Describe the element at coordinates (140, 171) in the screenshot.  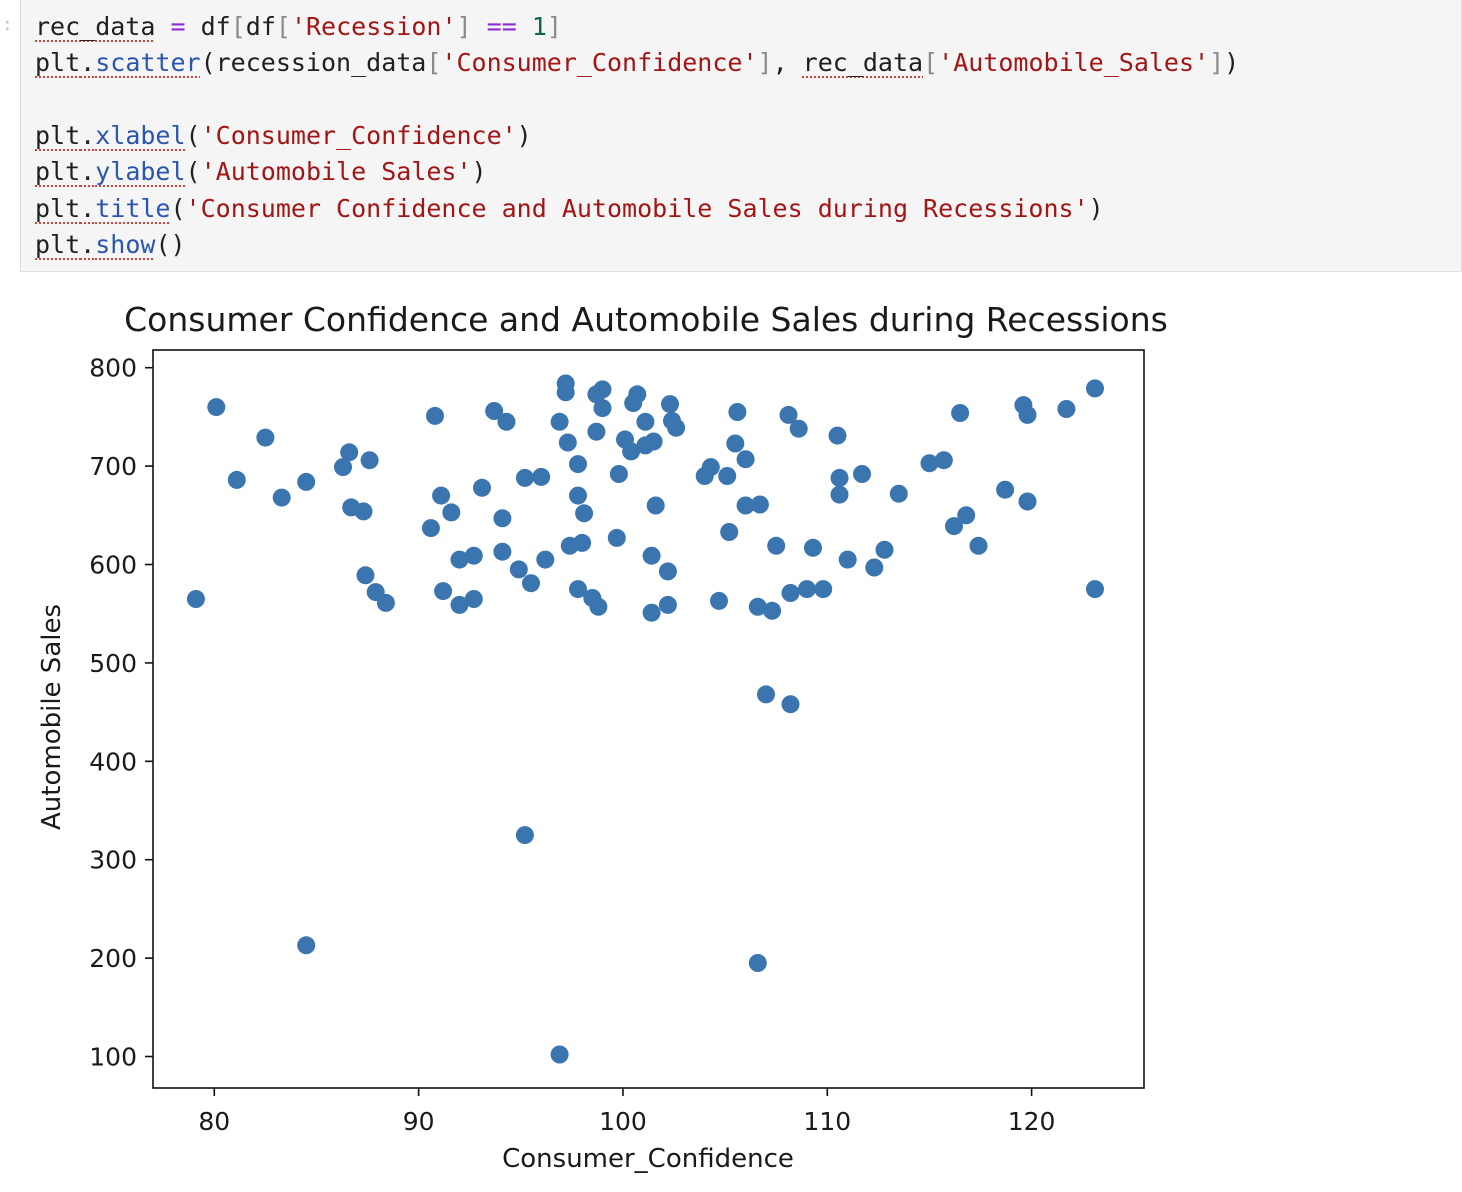
I see `code-token: ylabel` at that location.